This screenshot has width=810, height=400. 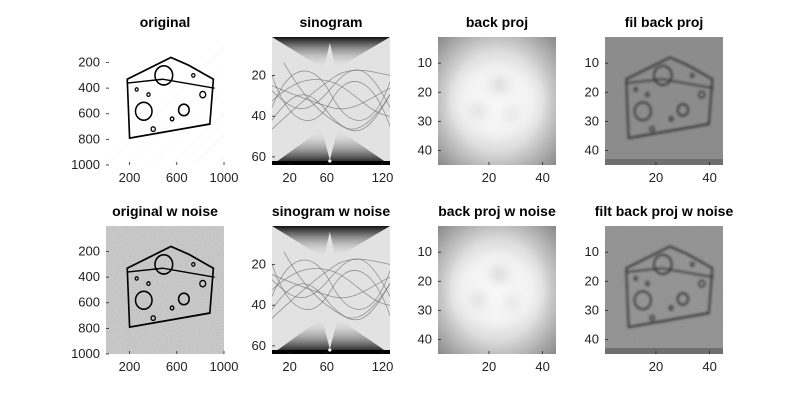 I want to click on subplot-3: back proj 20 40 40 30 20 10, so click(x=487, y=99).